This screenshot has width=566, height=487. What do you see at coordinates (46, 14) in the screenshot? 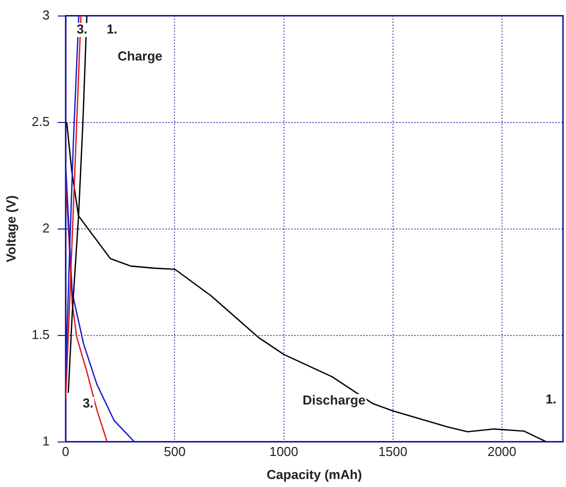
I see `y-tick-label: 3` at bounding box center [46, 14].